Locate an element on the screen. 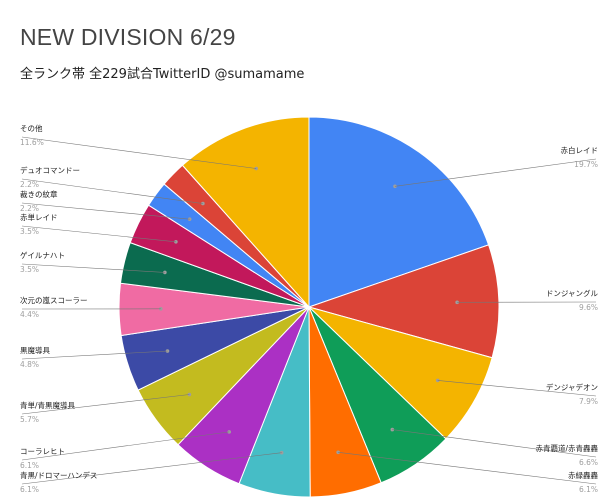  slice-label: 裁きの紋章 is located at coordinates (39, 194).